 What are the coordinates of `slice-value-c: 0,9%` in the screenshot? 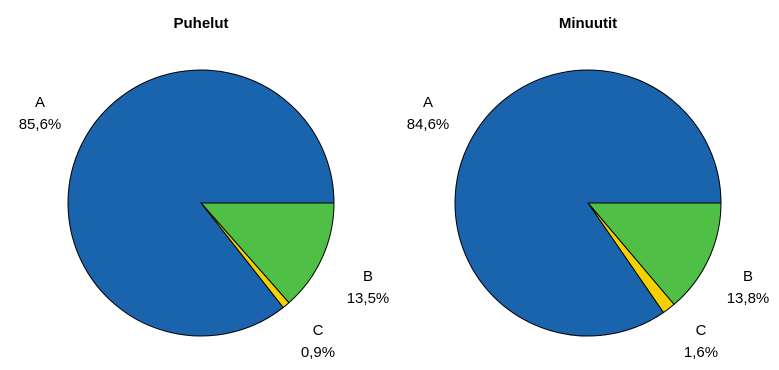 It's located at (318, 352).